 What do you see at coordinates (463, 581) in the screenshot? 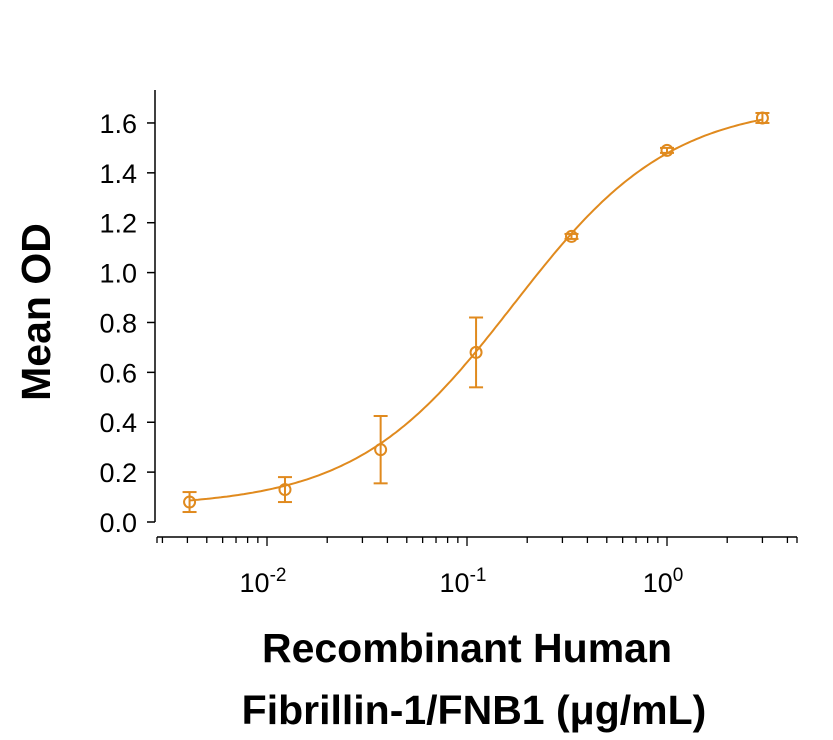
I see `x-tick-label: 10⁻¹` at bounding box center [463, 581].